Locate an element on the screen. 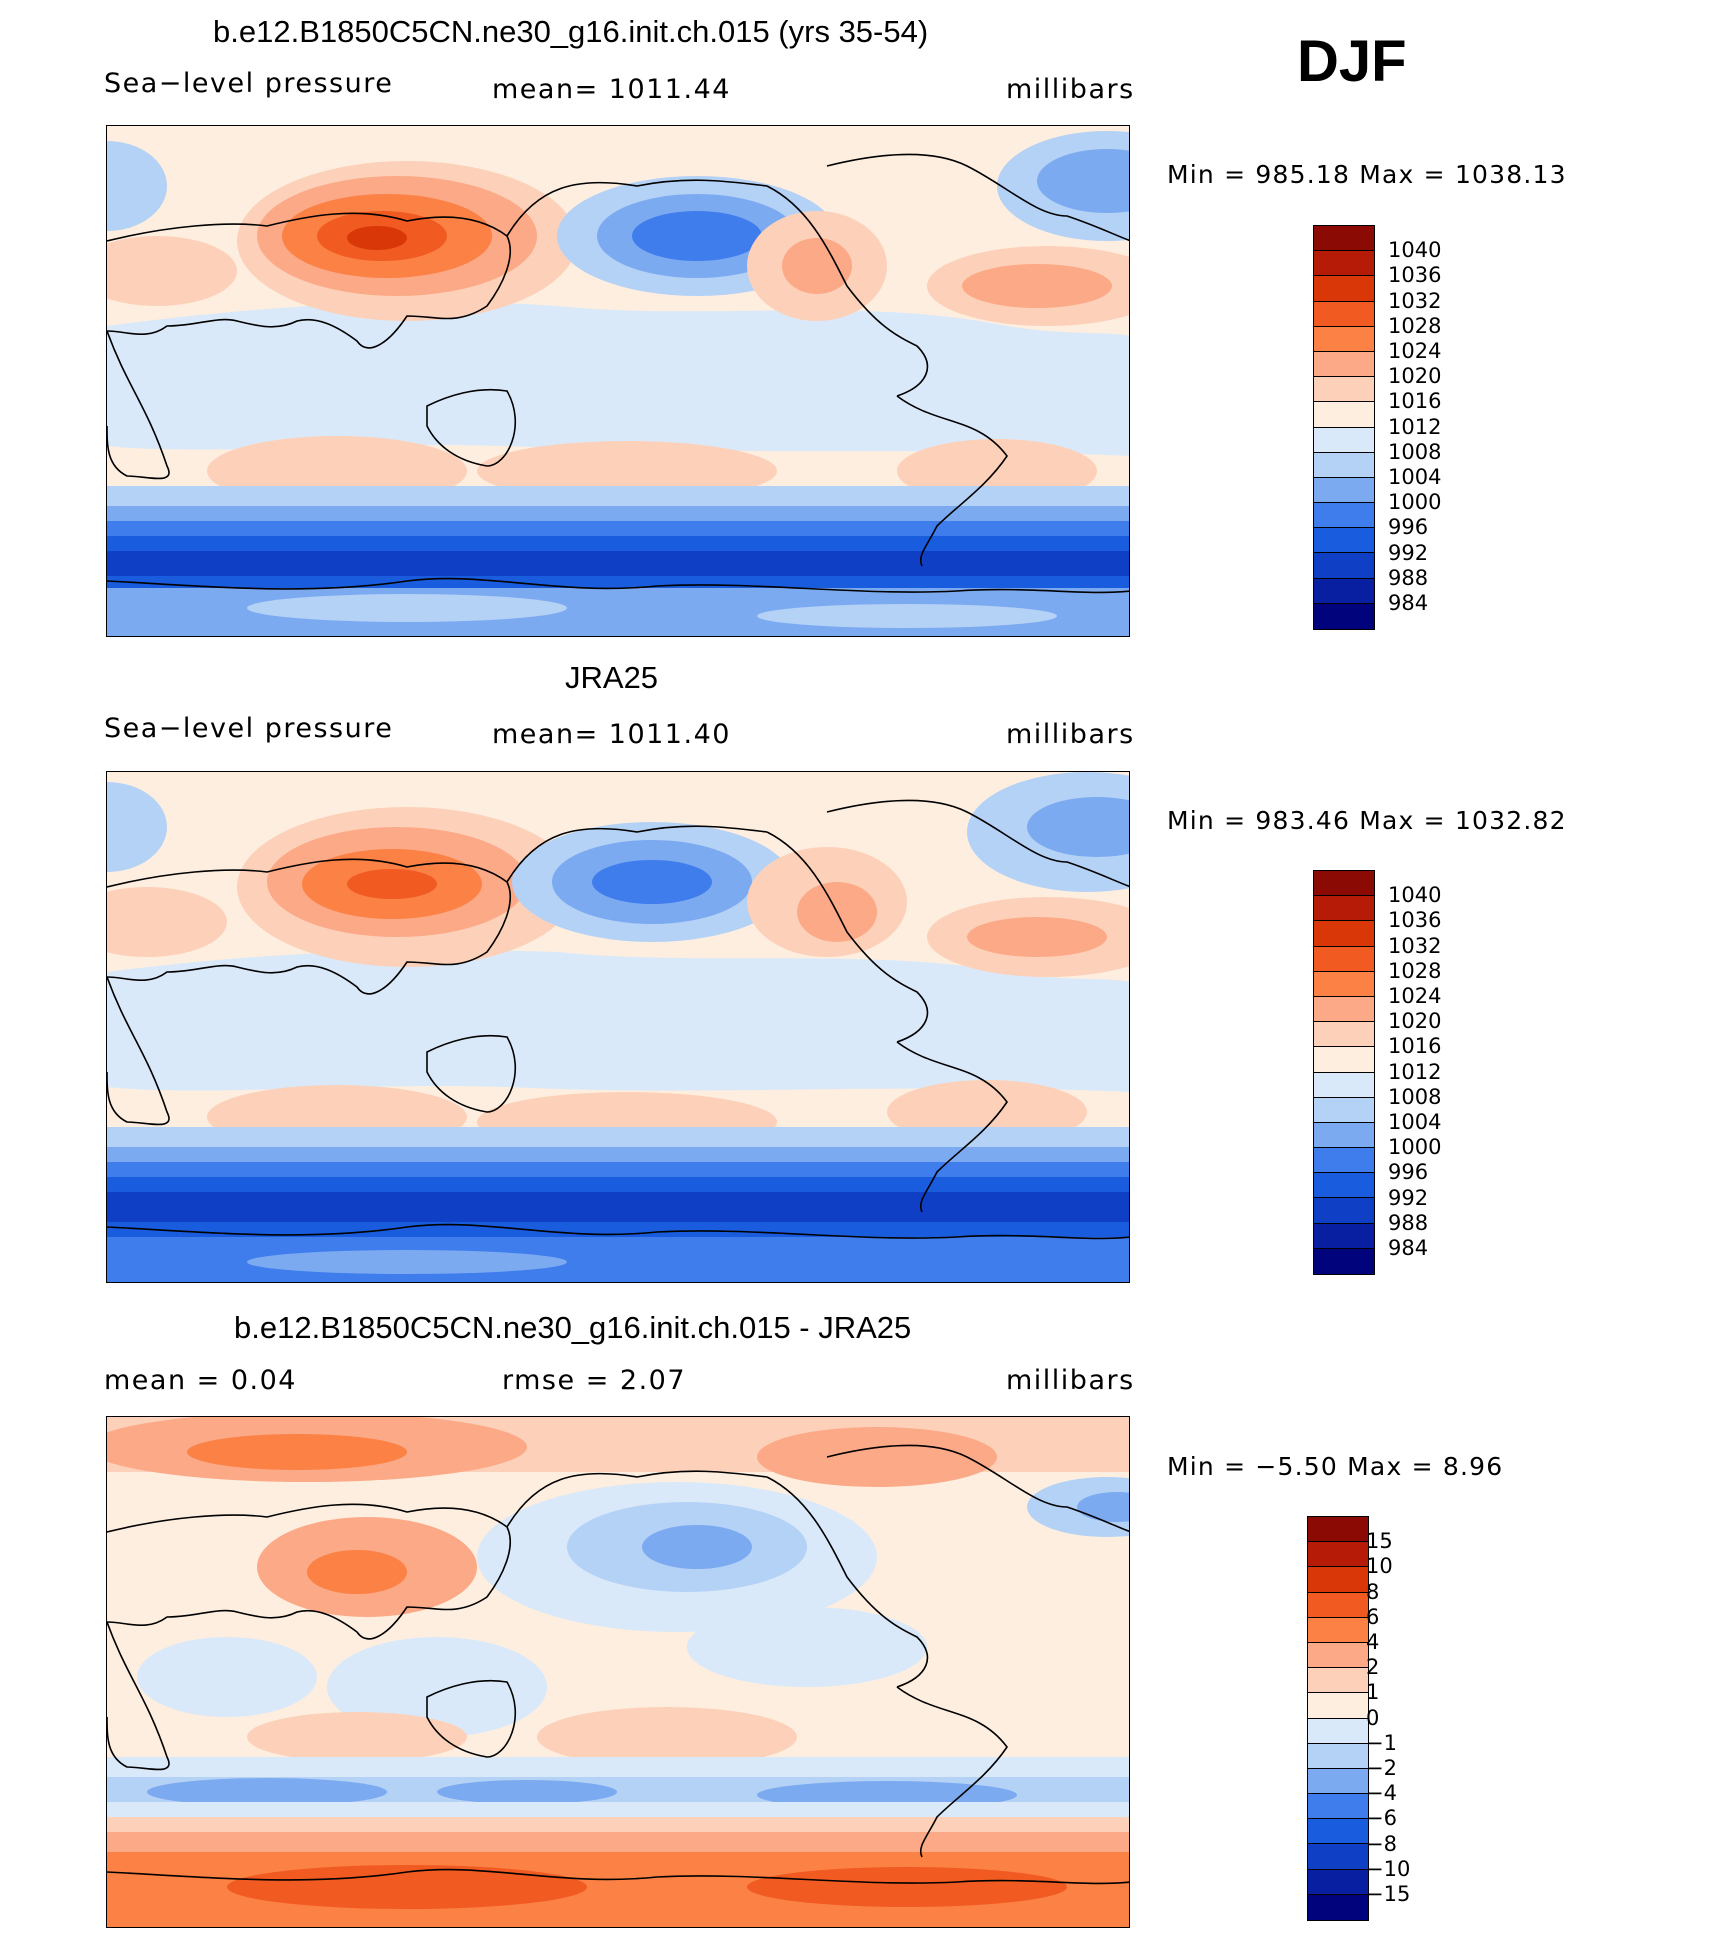  colorbar-tick-label: −10 is located at coordinates (1388, 1868).